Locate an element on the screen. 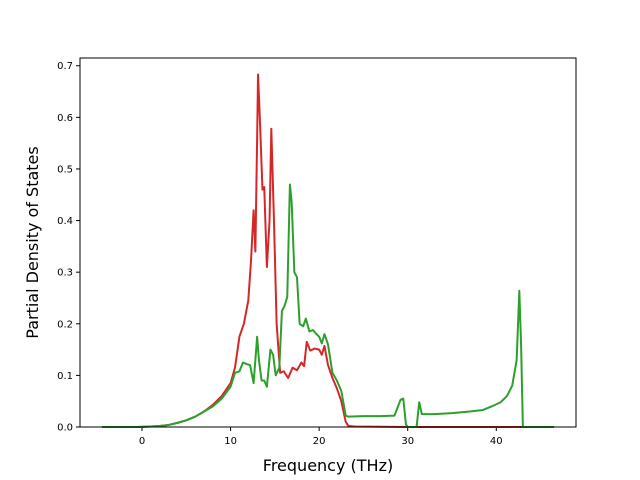 The width and height of the screenshot is (640, 480). y-tick-label: 0.5 is located at coordinates (65, 169).